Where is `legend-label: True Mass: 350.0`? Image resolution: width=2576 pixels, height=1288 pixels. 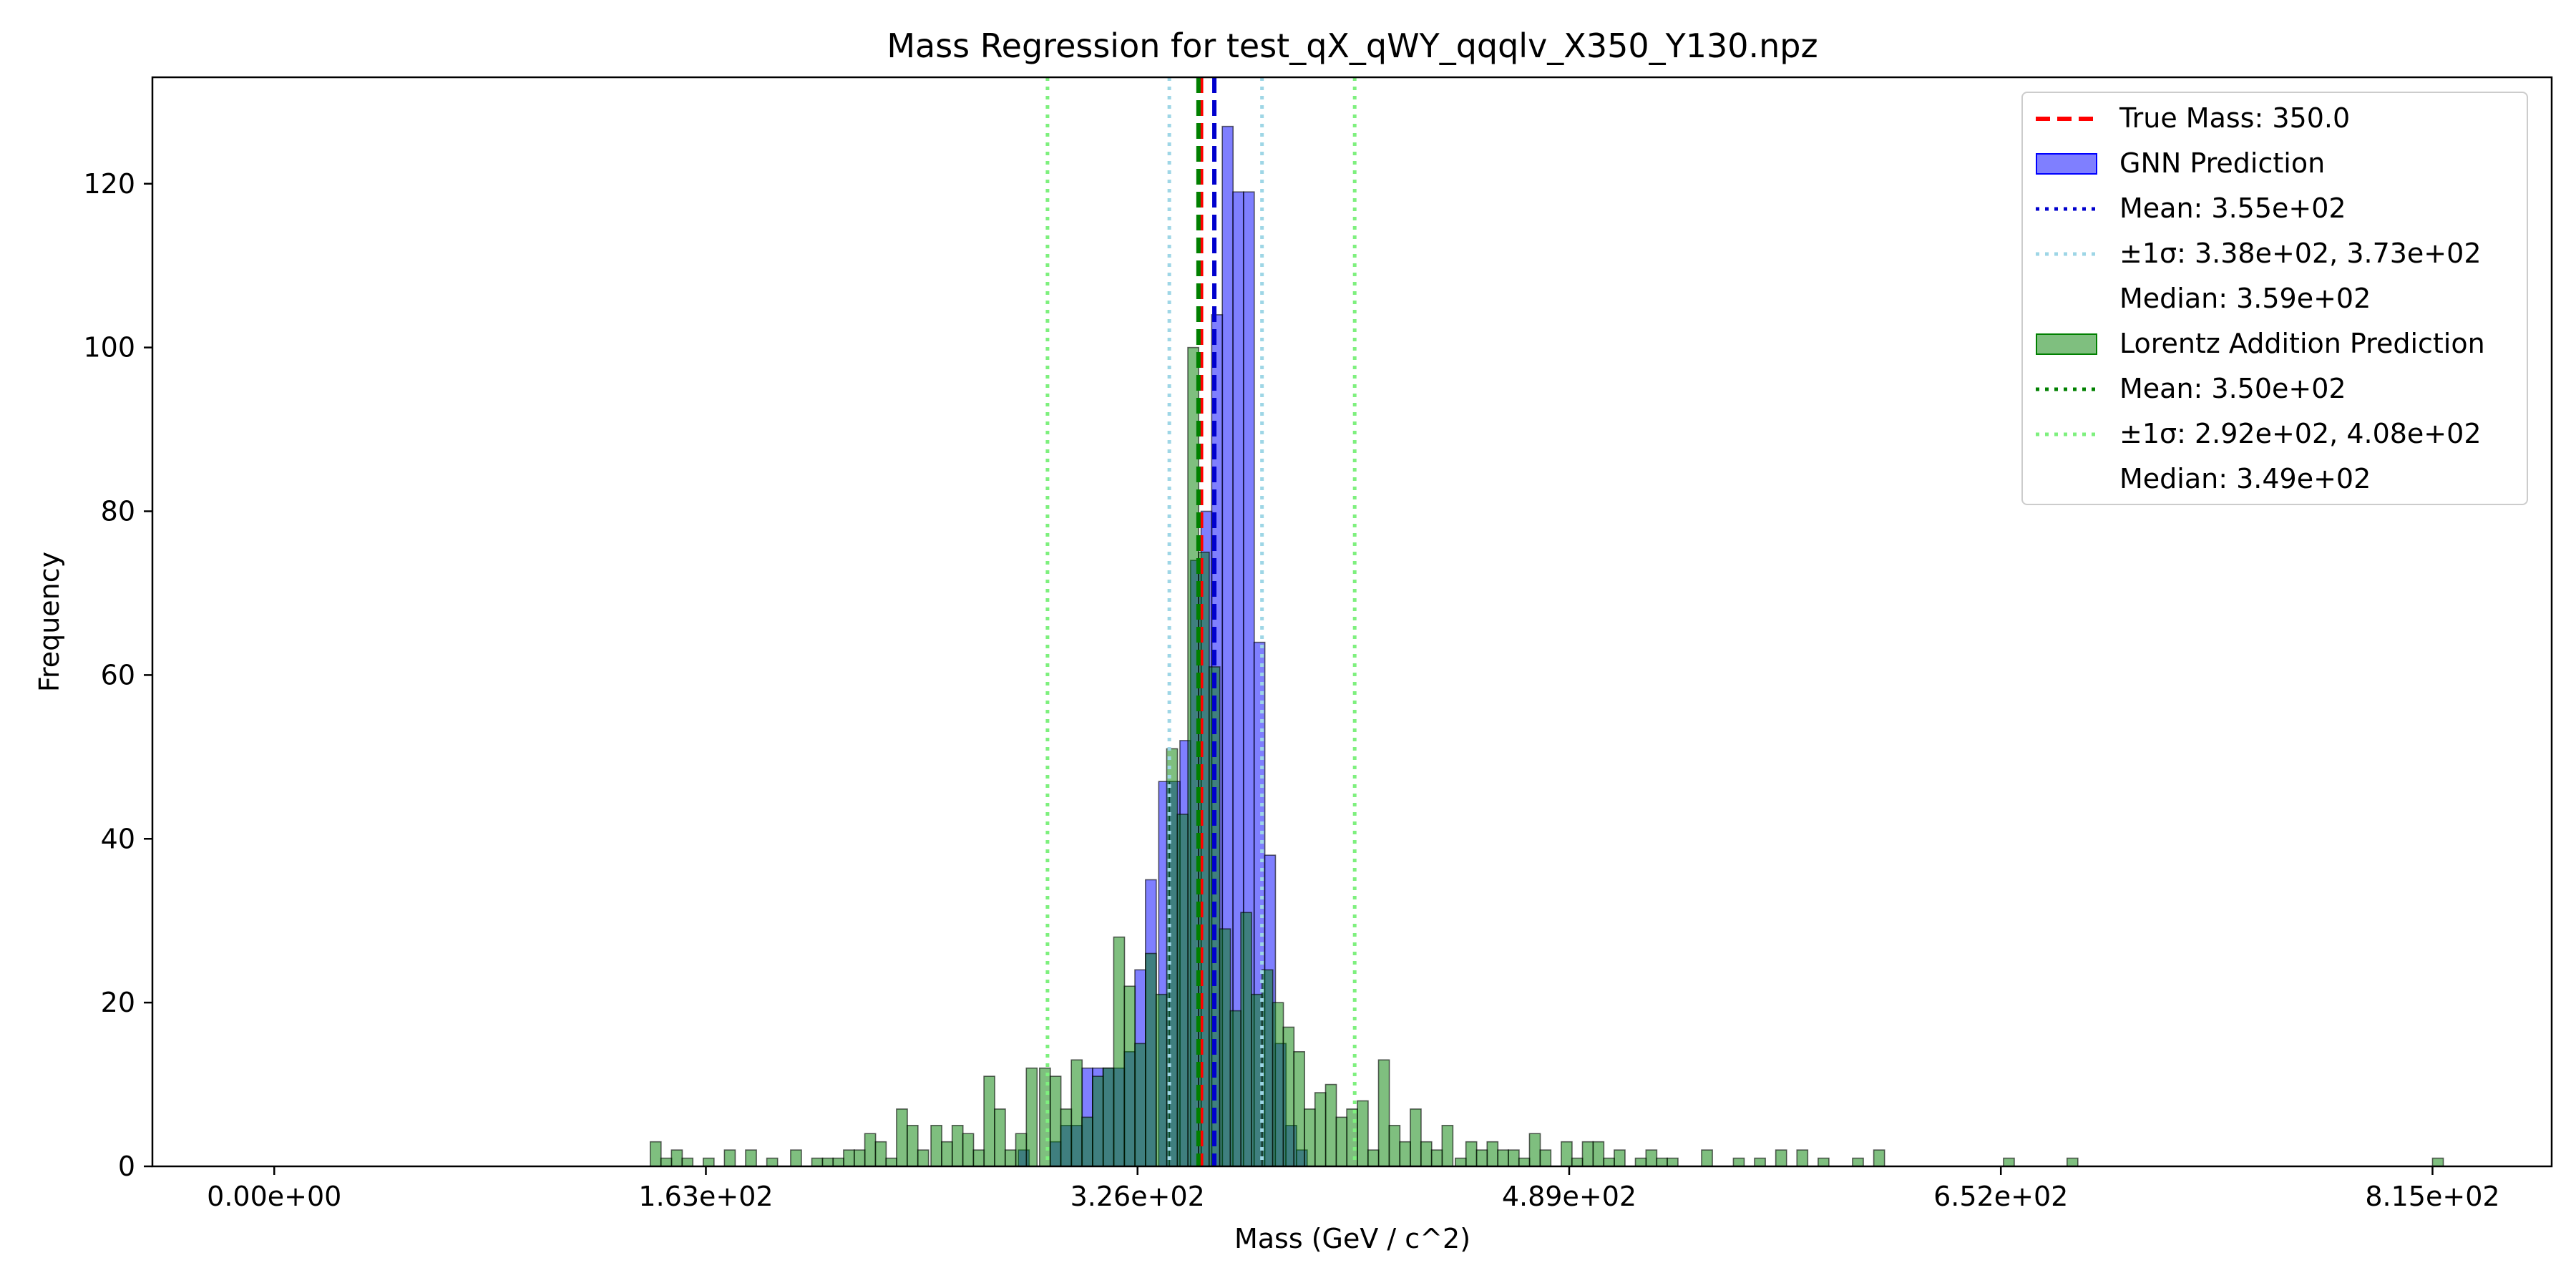
legend-label: True Mass: 350.0 is located at coordinates (2235, 118).